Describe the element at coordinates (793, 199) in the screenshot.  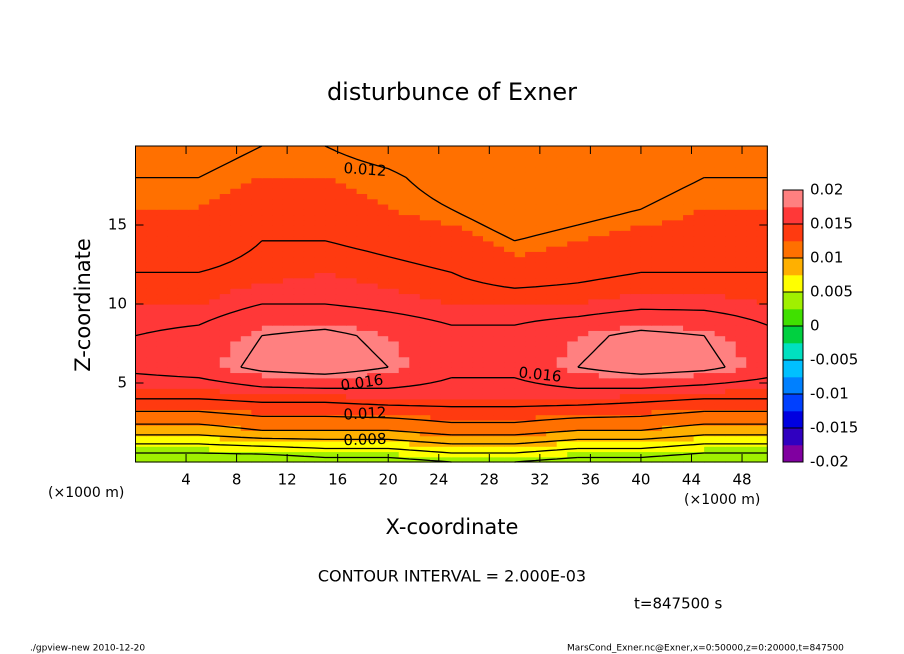
I see `colorbar-band` at that location.